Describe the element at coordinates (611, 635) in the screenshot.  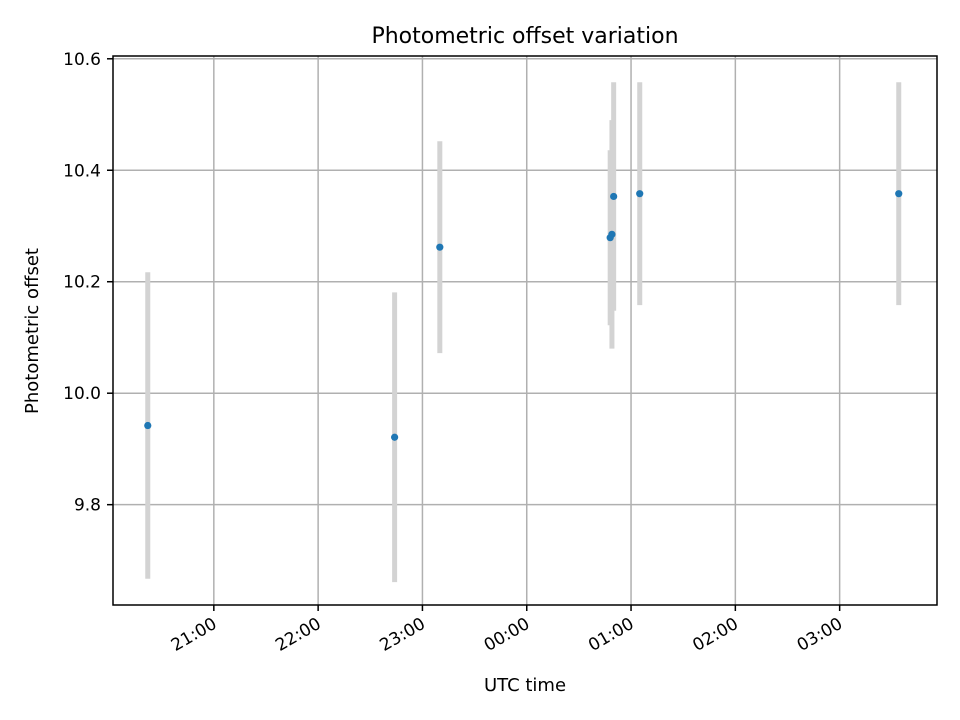
I see `x-tick-label: 01:00` at that location.